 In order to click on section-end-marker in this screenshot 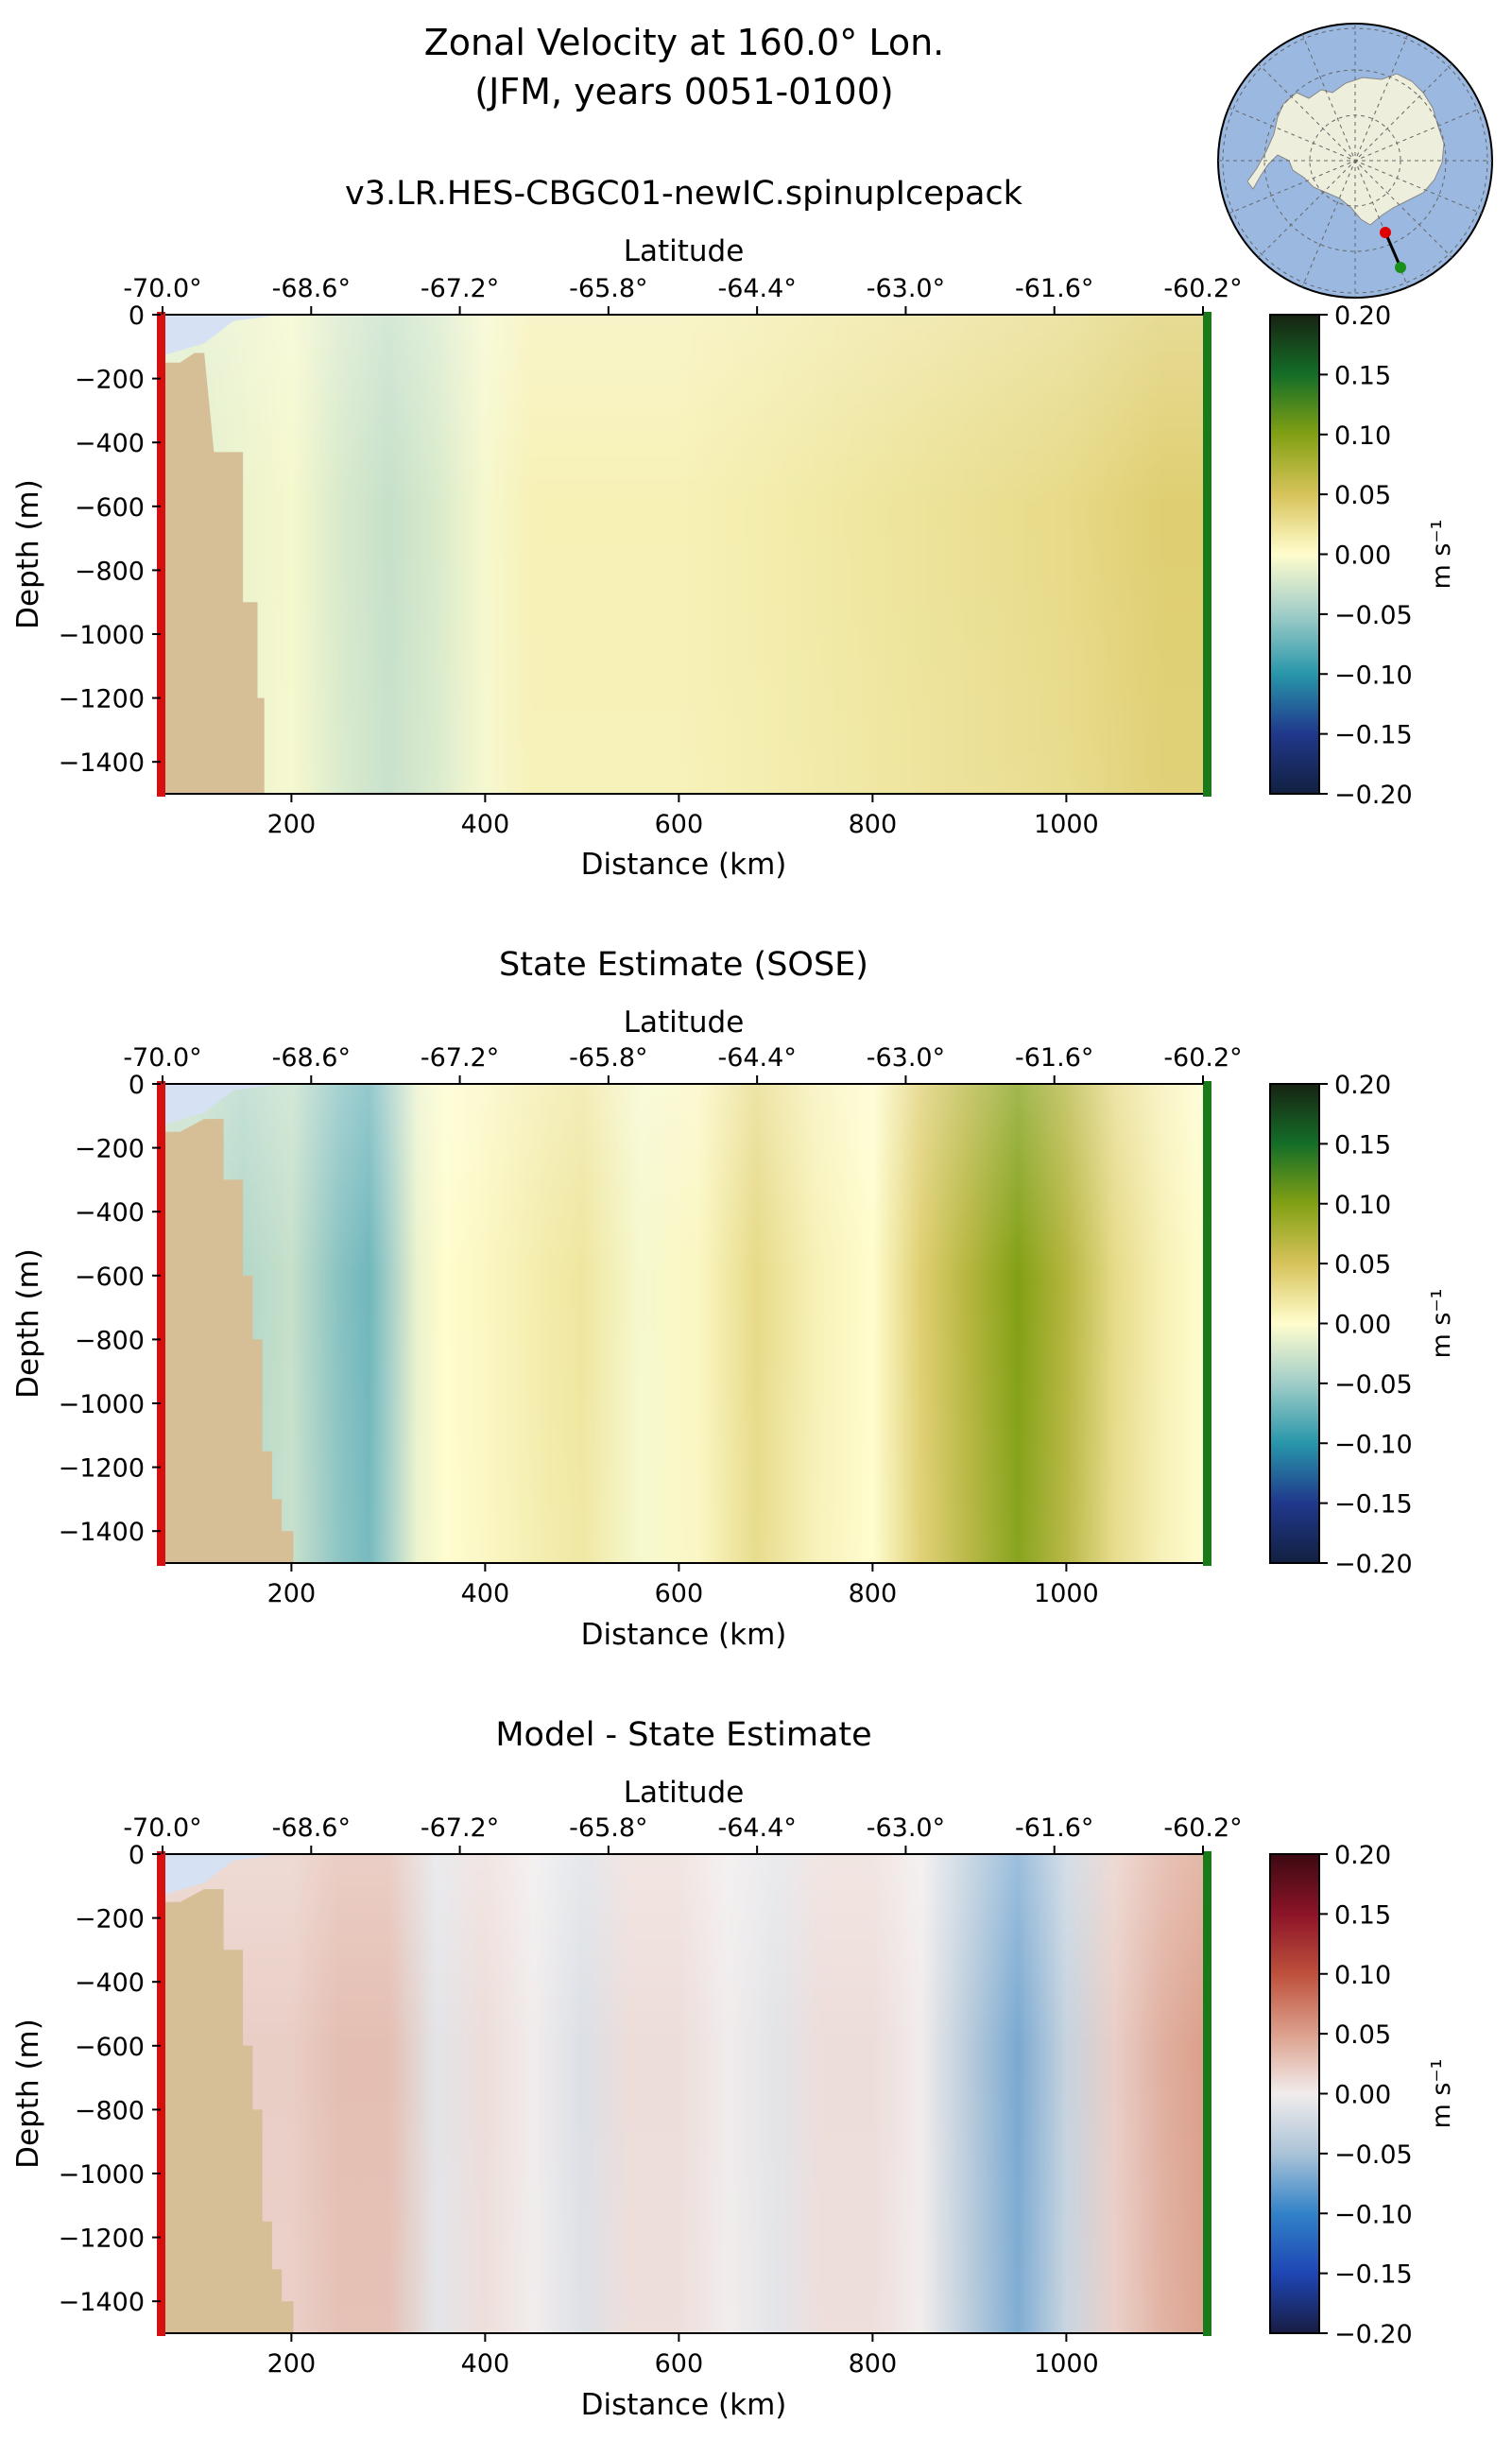, I will do `click(1400, 267)`.